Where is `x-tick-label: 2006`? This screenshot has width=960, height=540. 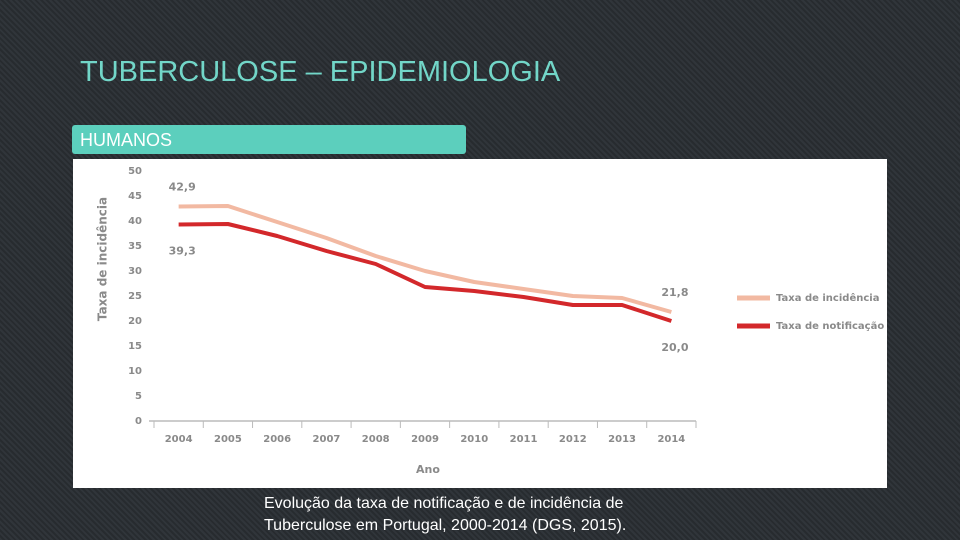 x-tick-label: 2006 is located at coordinates (277, 439).